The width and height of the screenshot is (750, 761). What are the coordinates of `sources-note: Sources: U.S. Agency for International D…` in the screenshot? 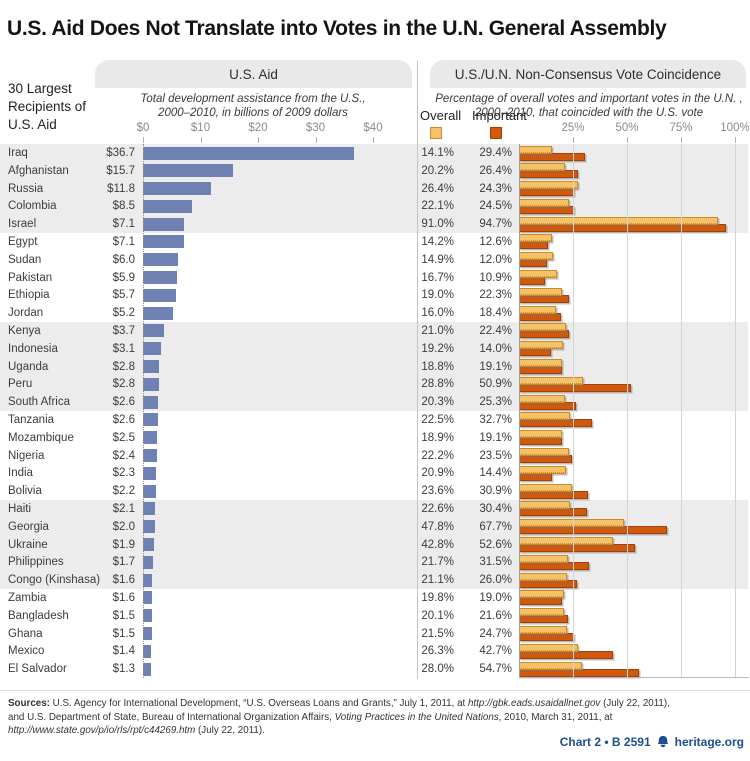 It's located at (366, 717).